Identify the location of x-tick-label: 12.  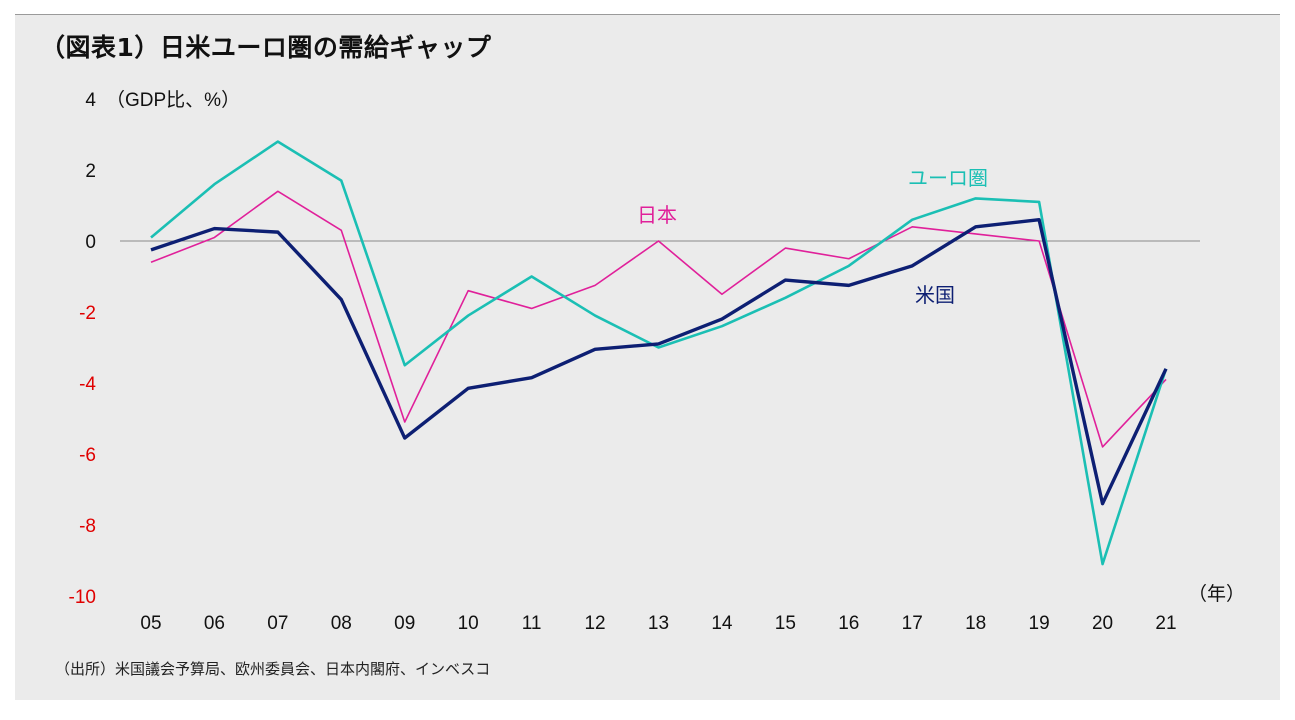
(594, 623).